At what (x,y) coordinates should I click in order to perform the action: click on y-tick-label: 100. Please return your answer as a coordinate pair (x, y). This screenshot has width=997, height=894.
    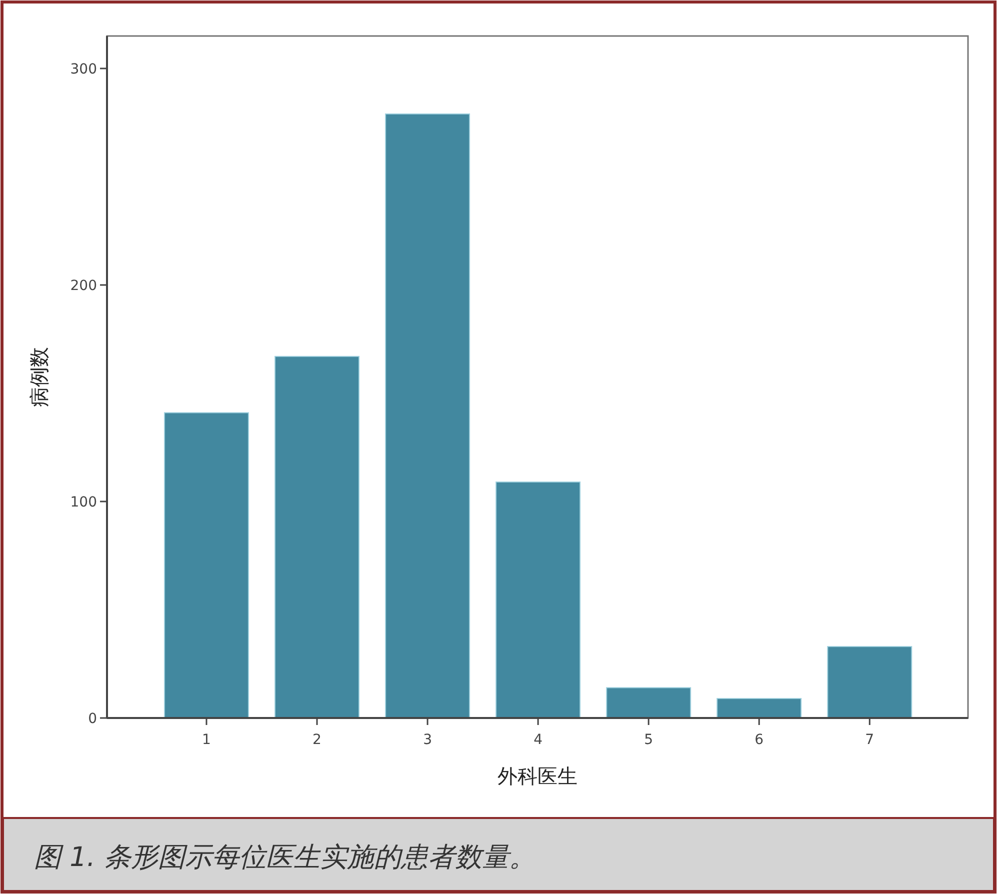
    Looking at the image, I should click on (83, 502).